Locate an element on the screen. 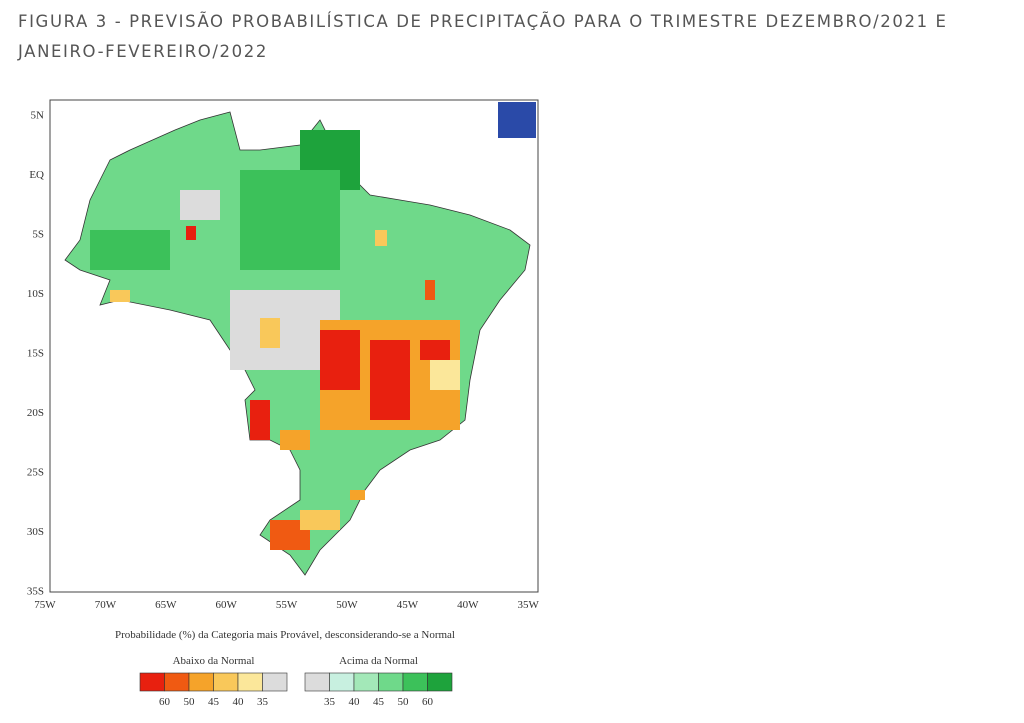 The height and width of the screenshot is (723, 1024). lon-label: 75W is located at coordinates (45, 605).